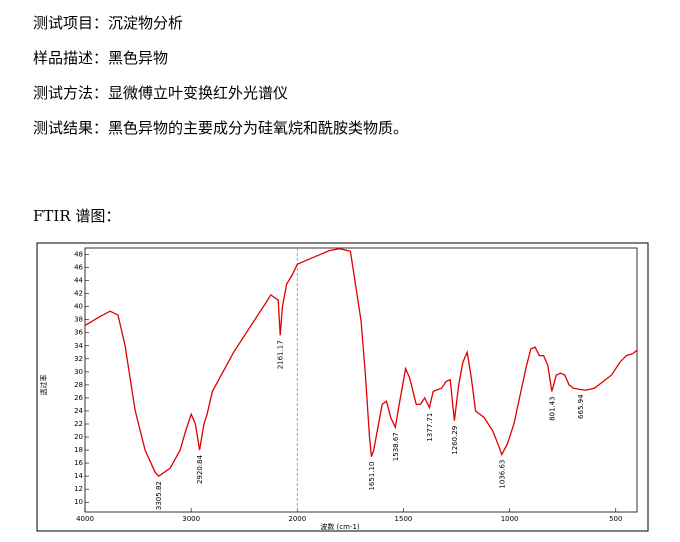 The image size is (680, 542). What do you see at coordinates (200, 469) in the screenshot?
I see `peak-label: 2920.84` at bounding box center [200, 469].